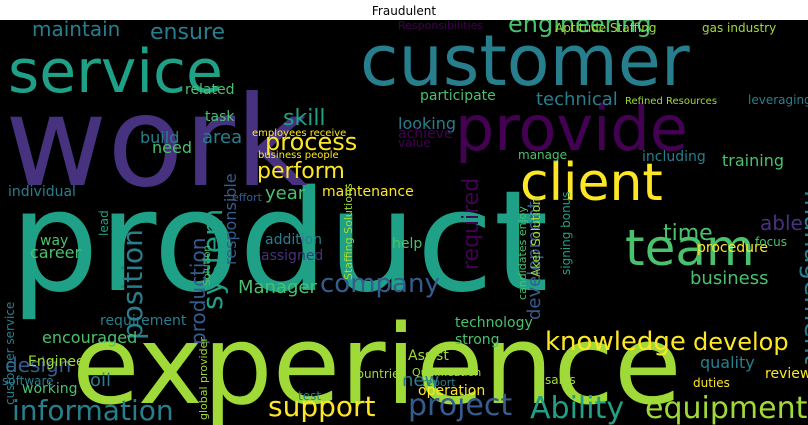  What do you see at coordinates (729, 278) in the screenshot?
I see `word-business: business` at bounding box center [729, 278].